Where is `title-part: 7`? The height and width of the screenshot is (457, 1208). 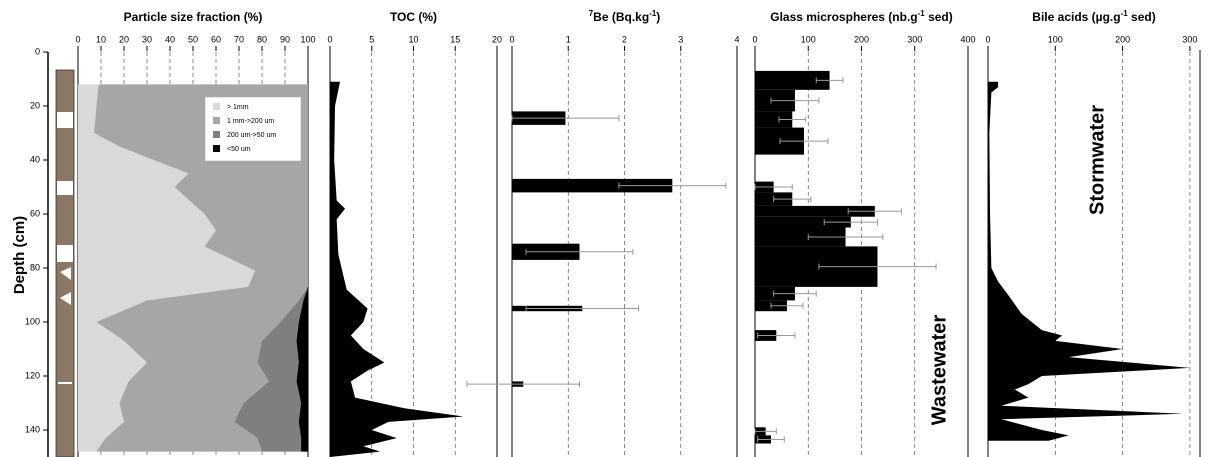
title-part: 7 is located at coordinates (591, 13).